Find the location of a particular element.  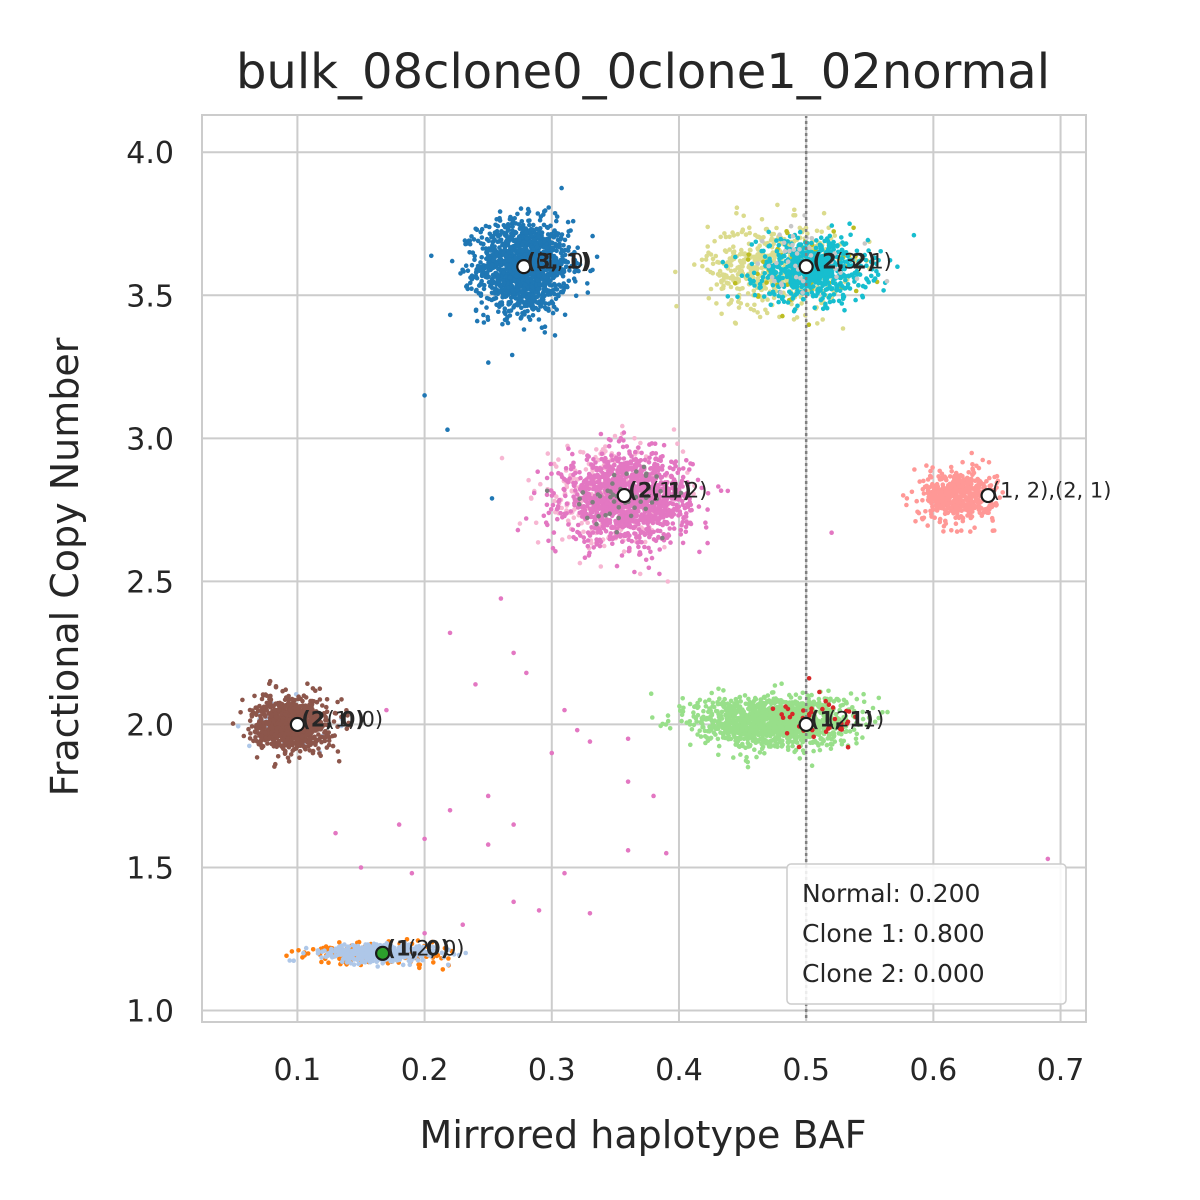

chart-title: bulk_08clone0_0clone1_02normal is located at coordinates (643, 72).